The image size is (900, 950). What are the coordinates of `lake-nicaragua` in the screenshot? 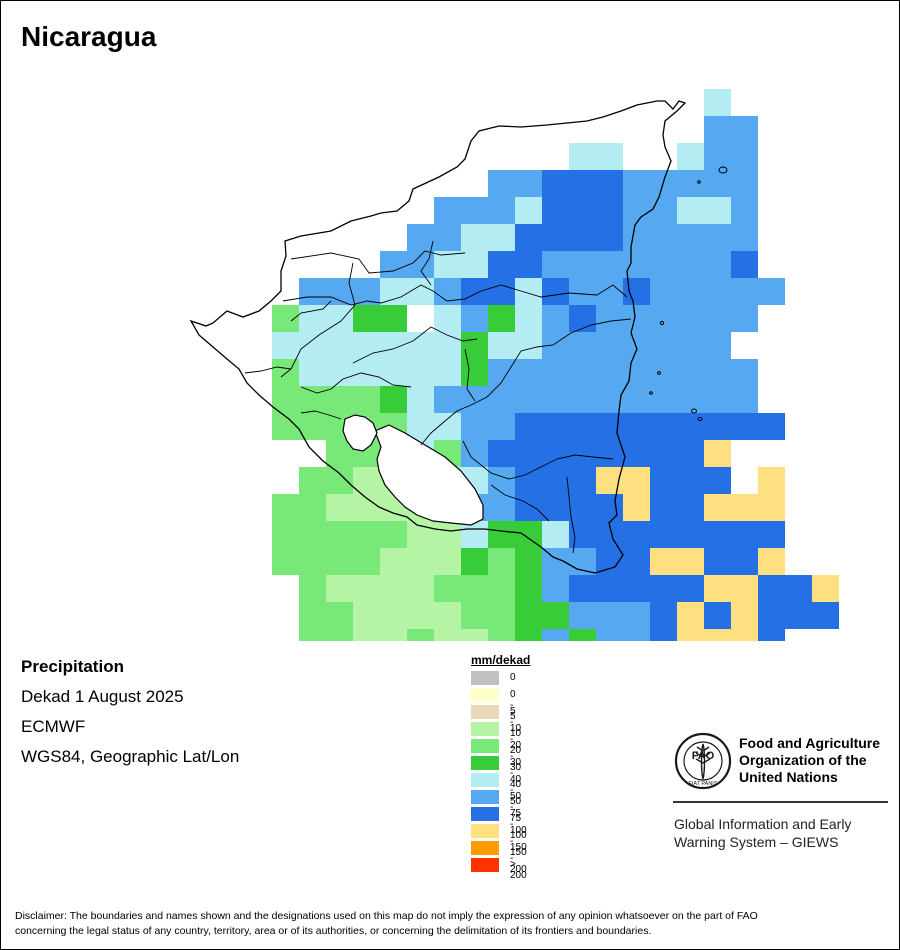 It's located at (429, 475).